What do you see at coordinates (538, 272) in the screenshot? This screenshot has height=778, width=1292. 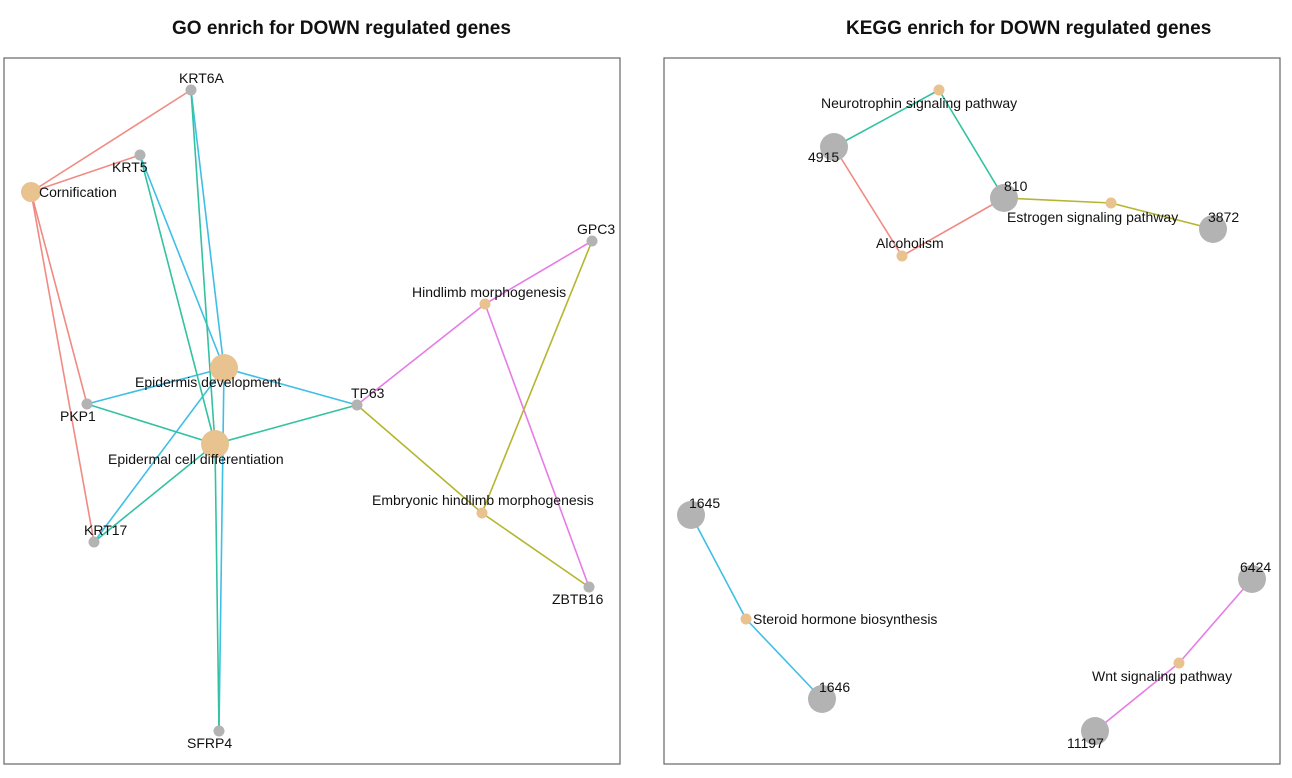 I see `edge-hindlimb-morphogenesis-to-gpc3` at bounding box center [538, 272].